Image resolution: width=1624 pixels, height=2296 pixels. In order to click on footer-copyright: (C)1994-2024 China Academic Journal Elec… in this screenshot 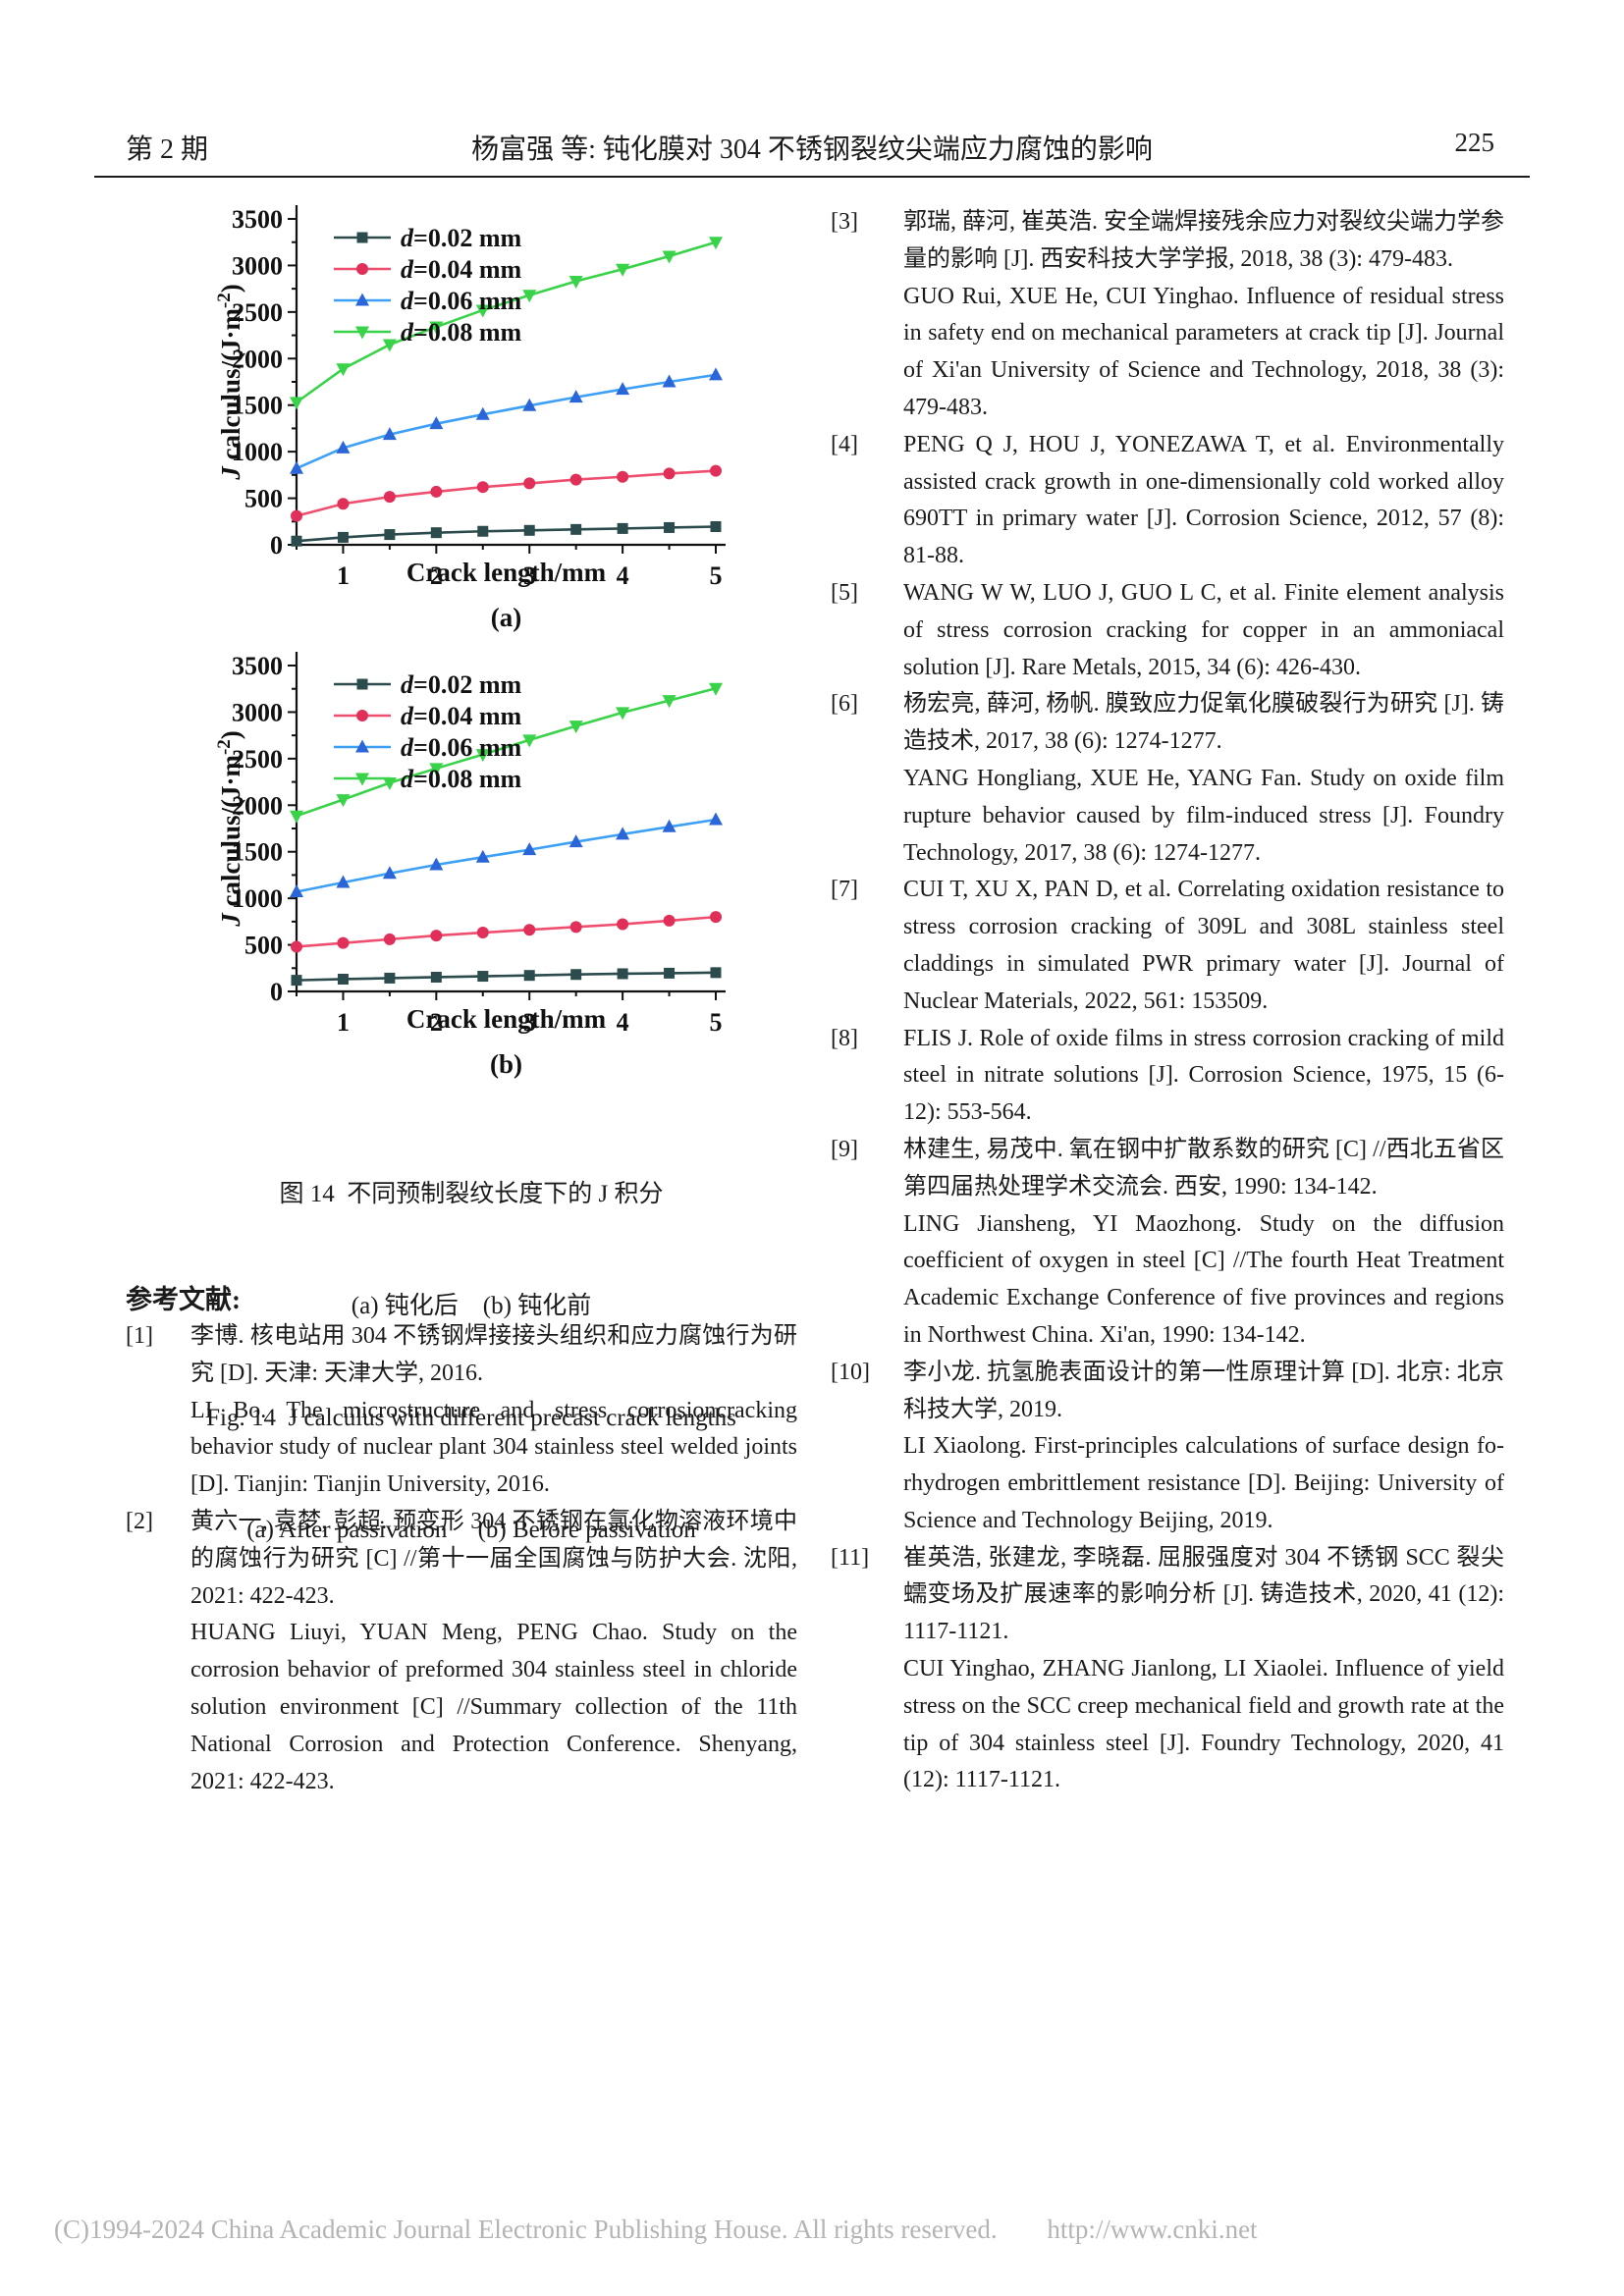, I will do `click(526, 2229)`.